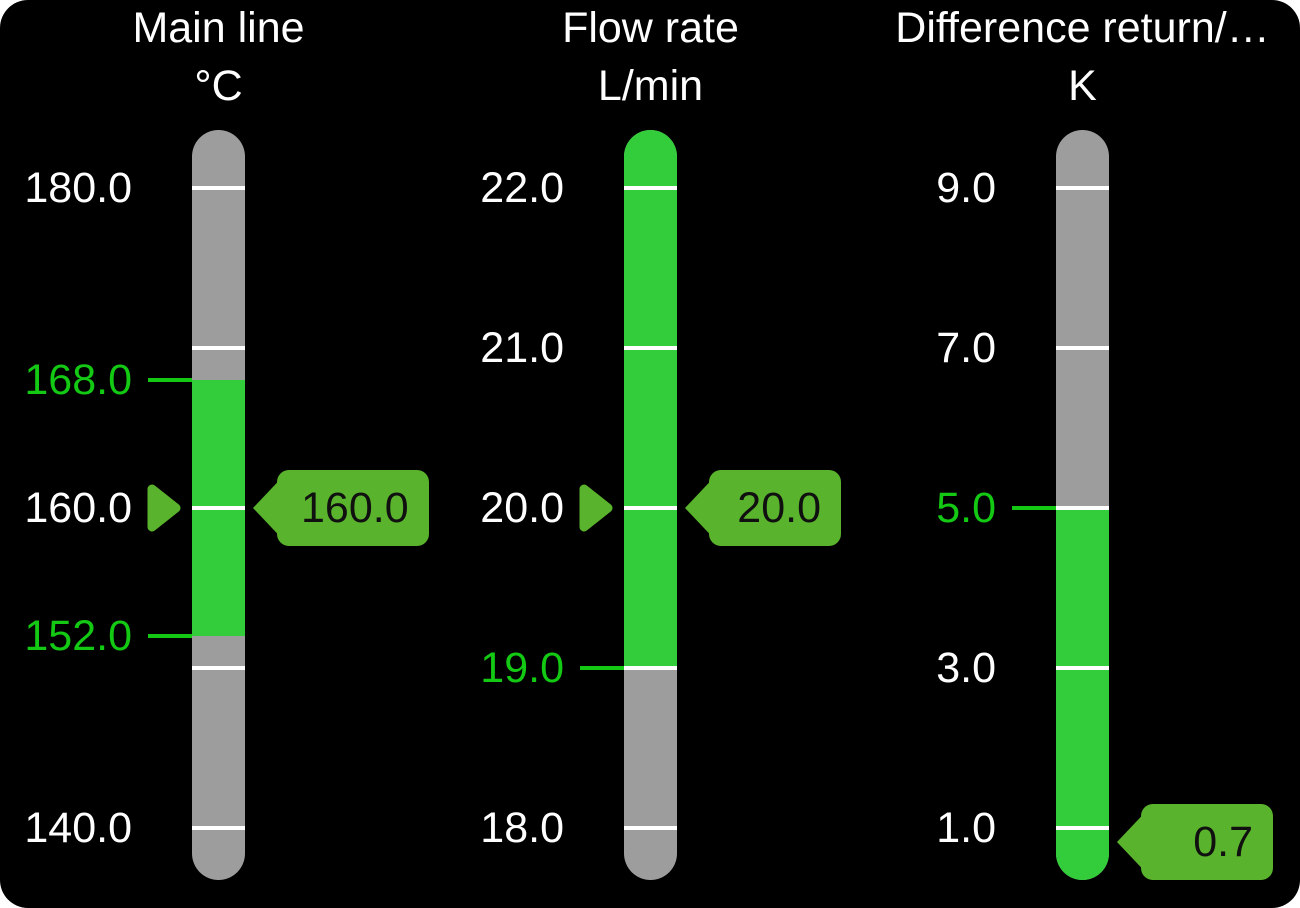 The height and width of the screenshot is (908, 1300). What do you see at coordinates (78, 636) in the screenshot?
I see `scale-label: 152.0` at bounding box center [78, 636].